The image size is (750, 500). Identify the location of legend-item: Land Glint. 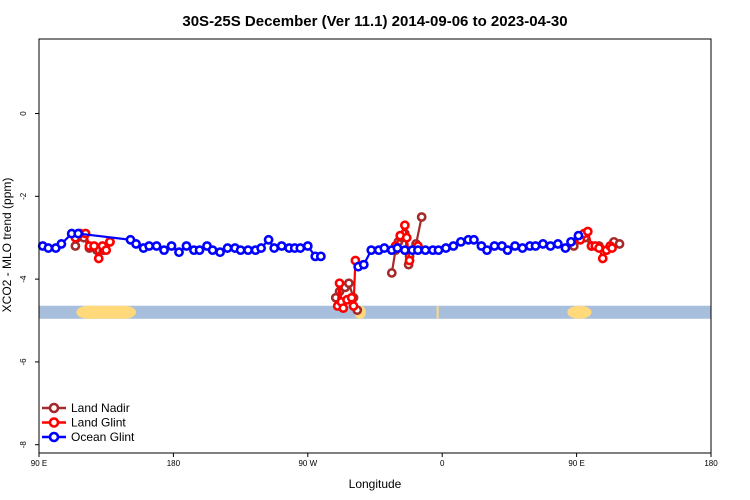
(84, 423).